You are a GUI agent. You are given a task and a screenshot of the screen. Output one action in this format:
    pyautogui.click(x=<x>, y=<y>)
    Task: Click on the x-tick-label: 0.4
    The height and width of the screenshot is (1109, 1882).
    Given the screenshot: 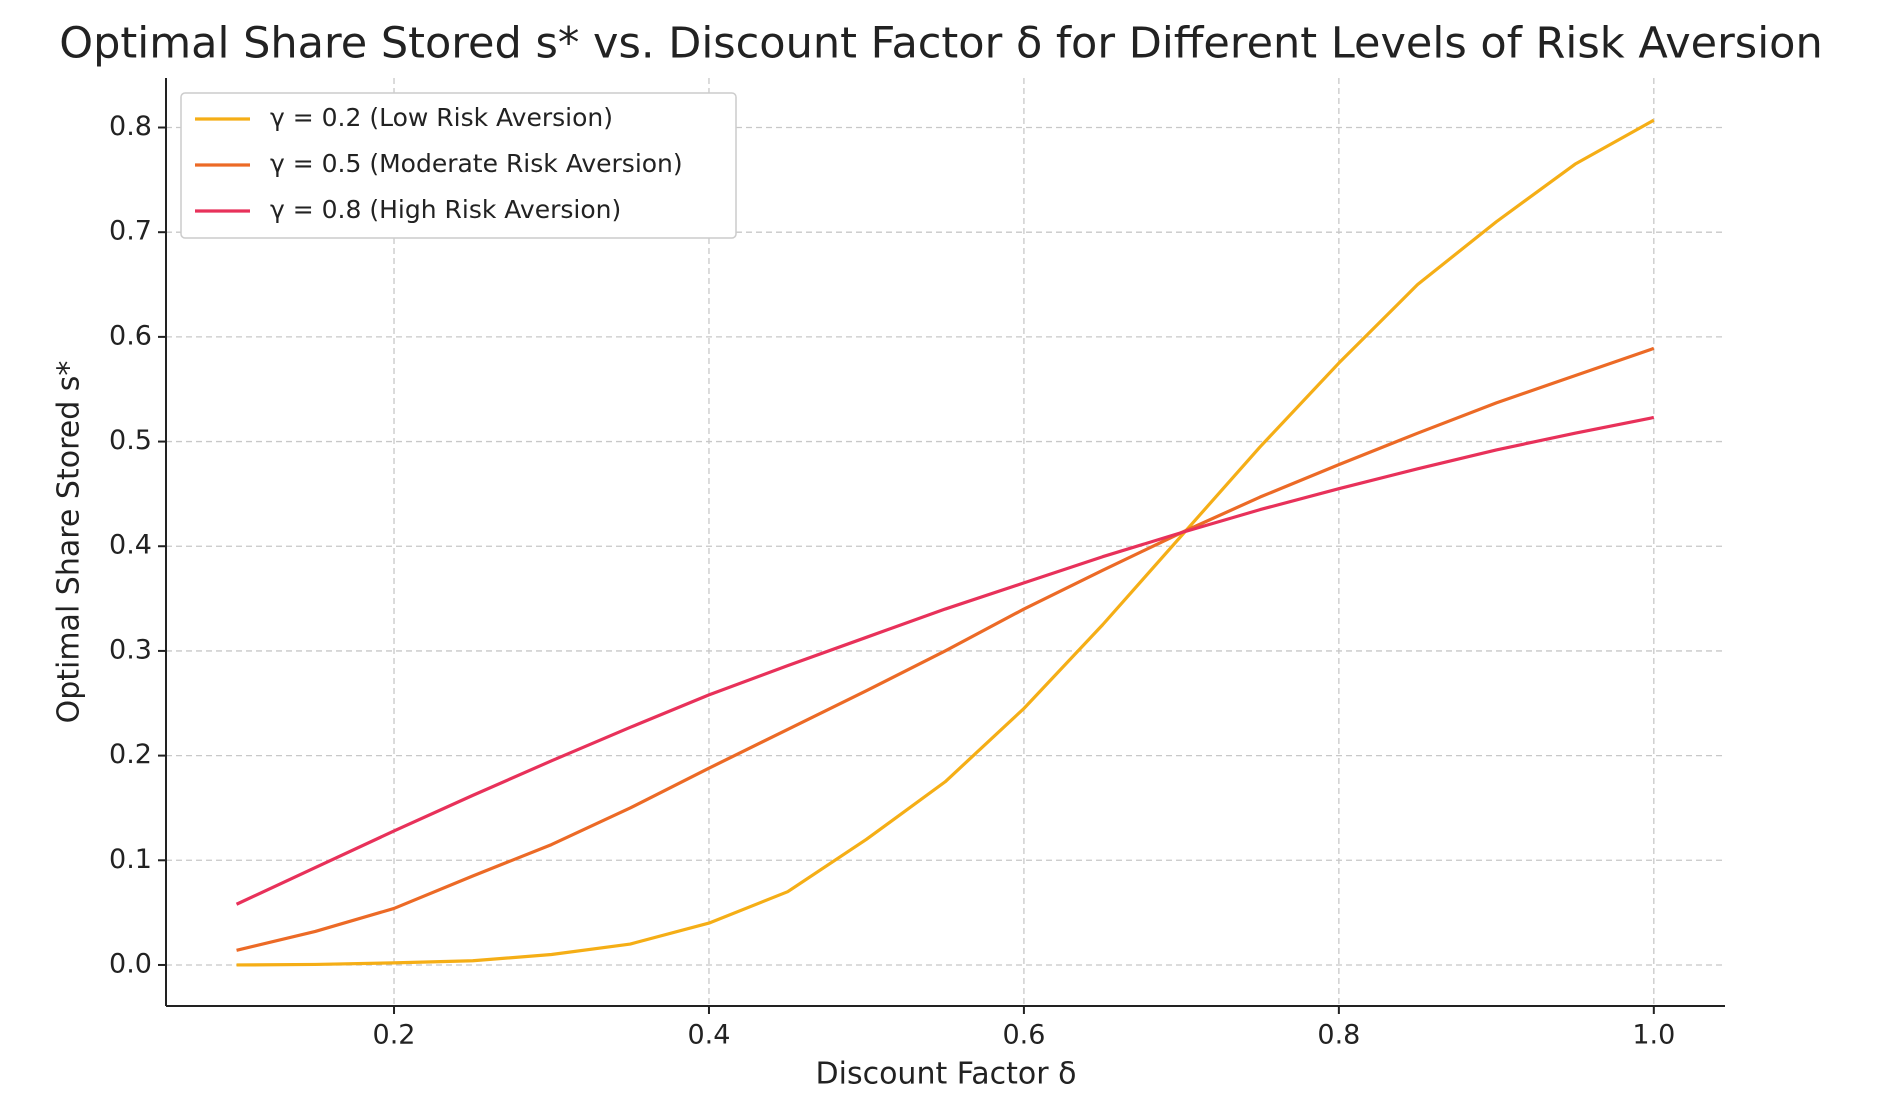 What is the action you would take?
    pyautogui.click(x=708, y=1035)
    